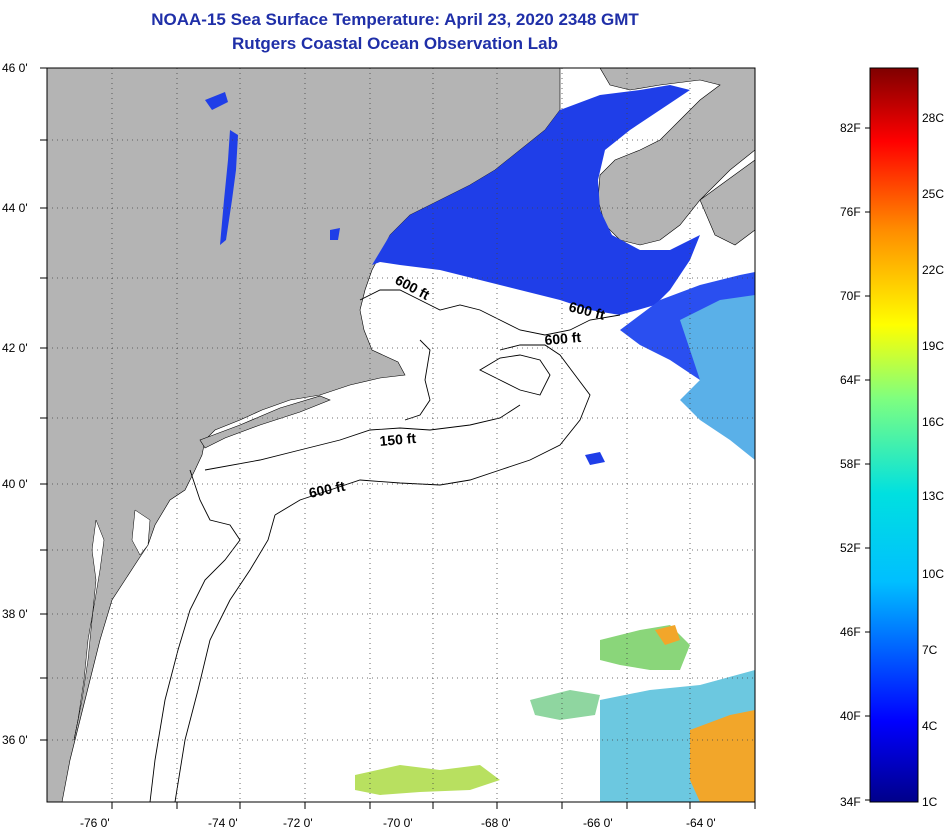 The height and width of the screenshot is (832, 944). Describe the element at coordinates (15, 208) in the screenshot. I see `lat-label-44: 44 0'` at that location.